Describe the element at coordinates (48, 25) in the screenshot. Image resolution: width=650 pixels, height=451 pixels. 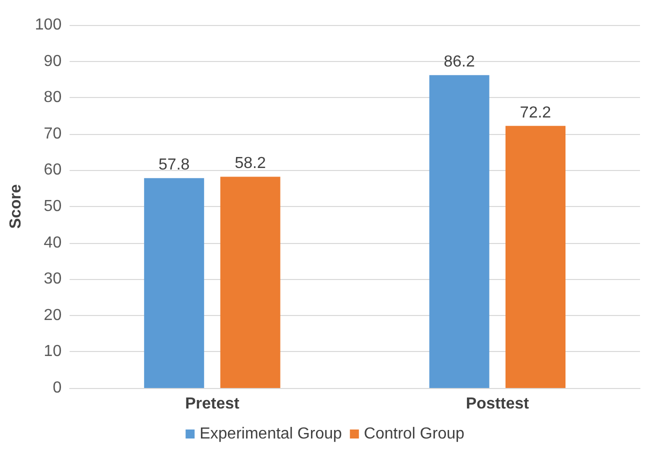
I see `y-tick-label: 100` at that location.